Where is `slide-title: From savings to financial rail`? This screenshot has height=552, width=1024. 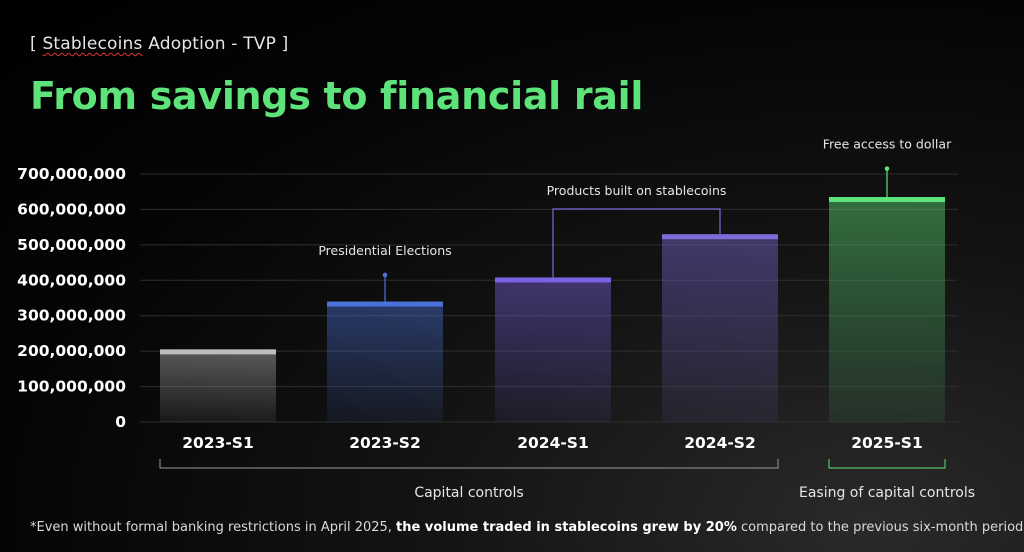
slide-title: From savings to financial rail is located at coordinates (337, 96).